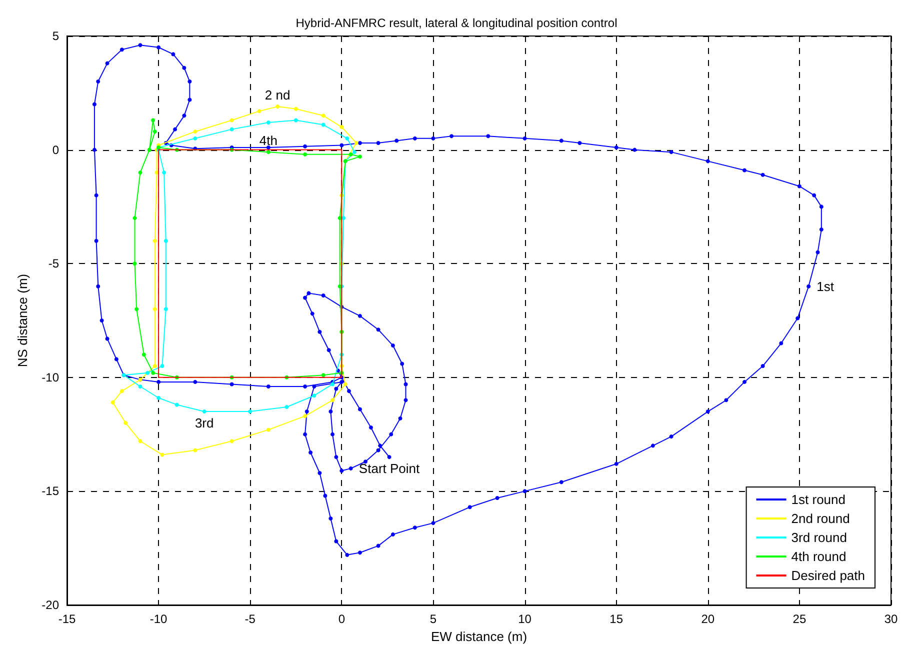 This screenshot has height=658, width=913. Describe the element at coordinates (54, 263) in the screenshot. I see `y-tick-label: -5` at that location.